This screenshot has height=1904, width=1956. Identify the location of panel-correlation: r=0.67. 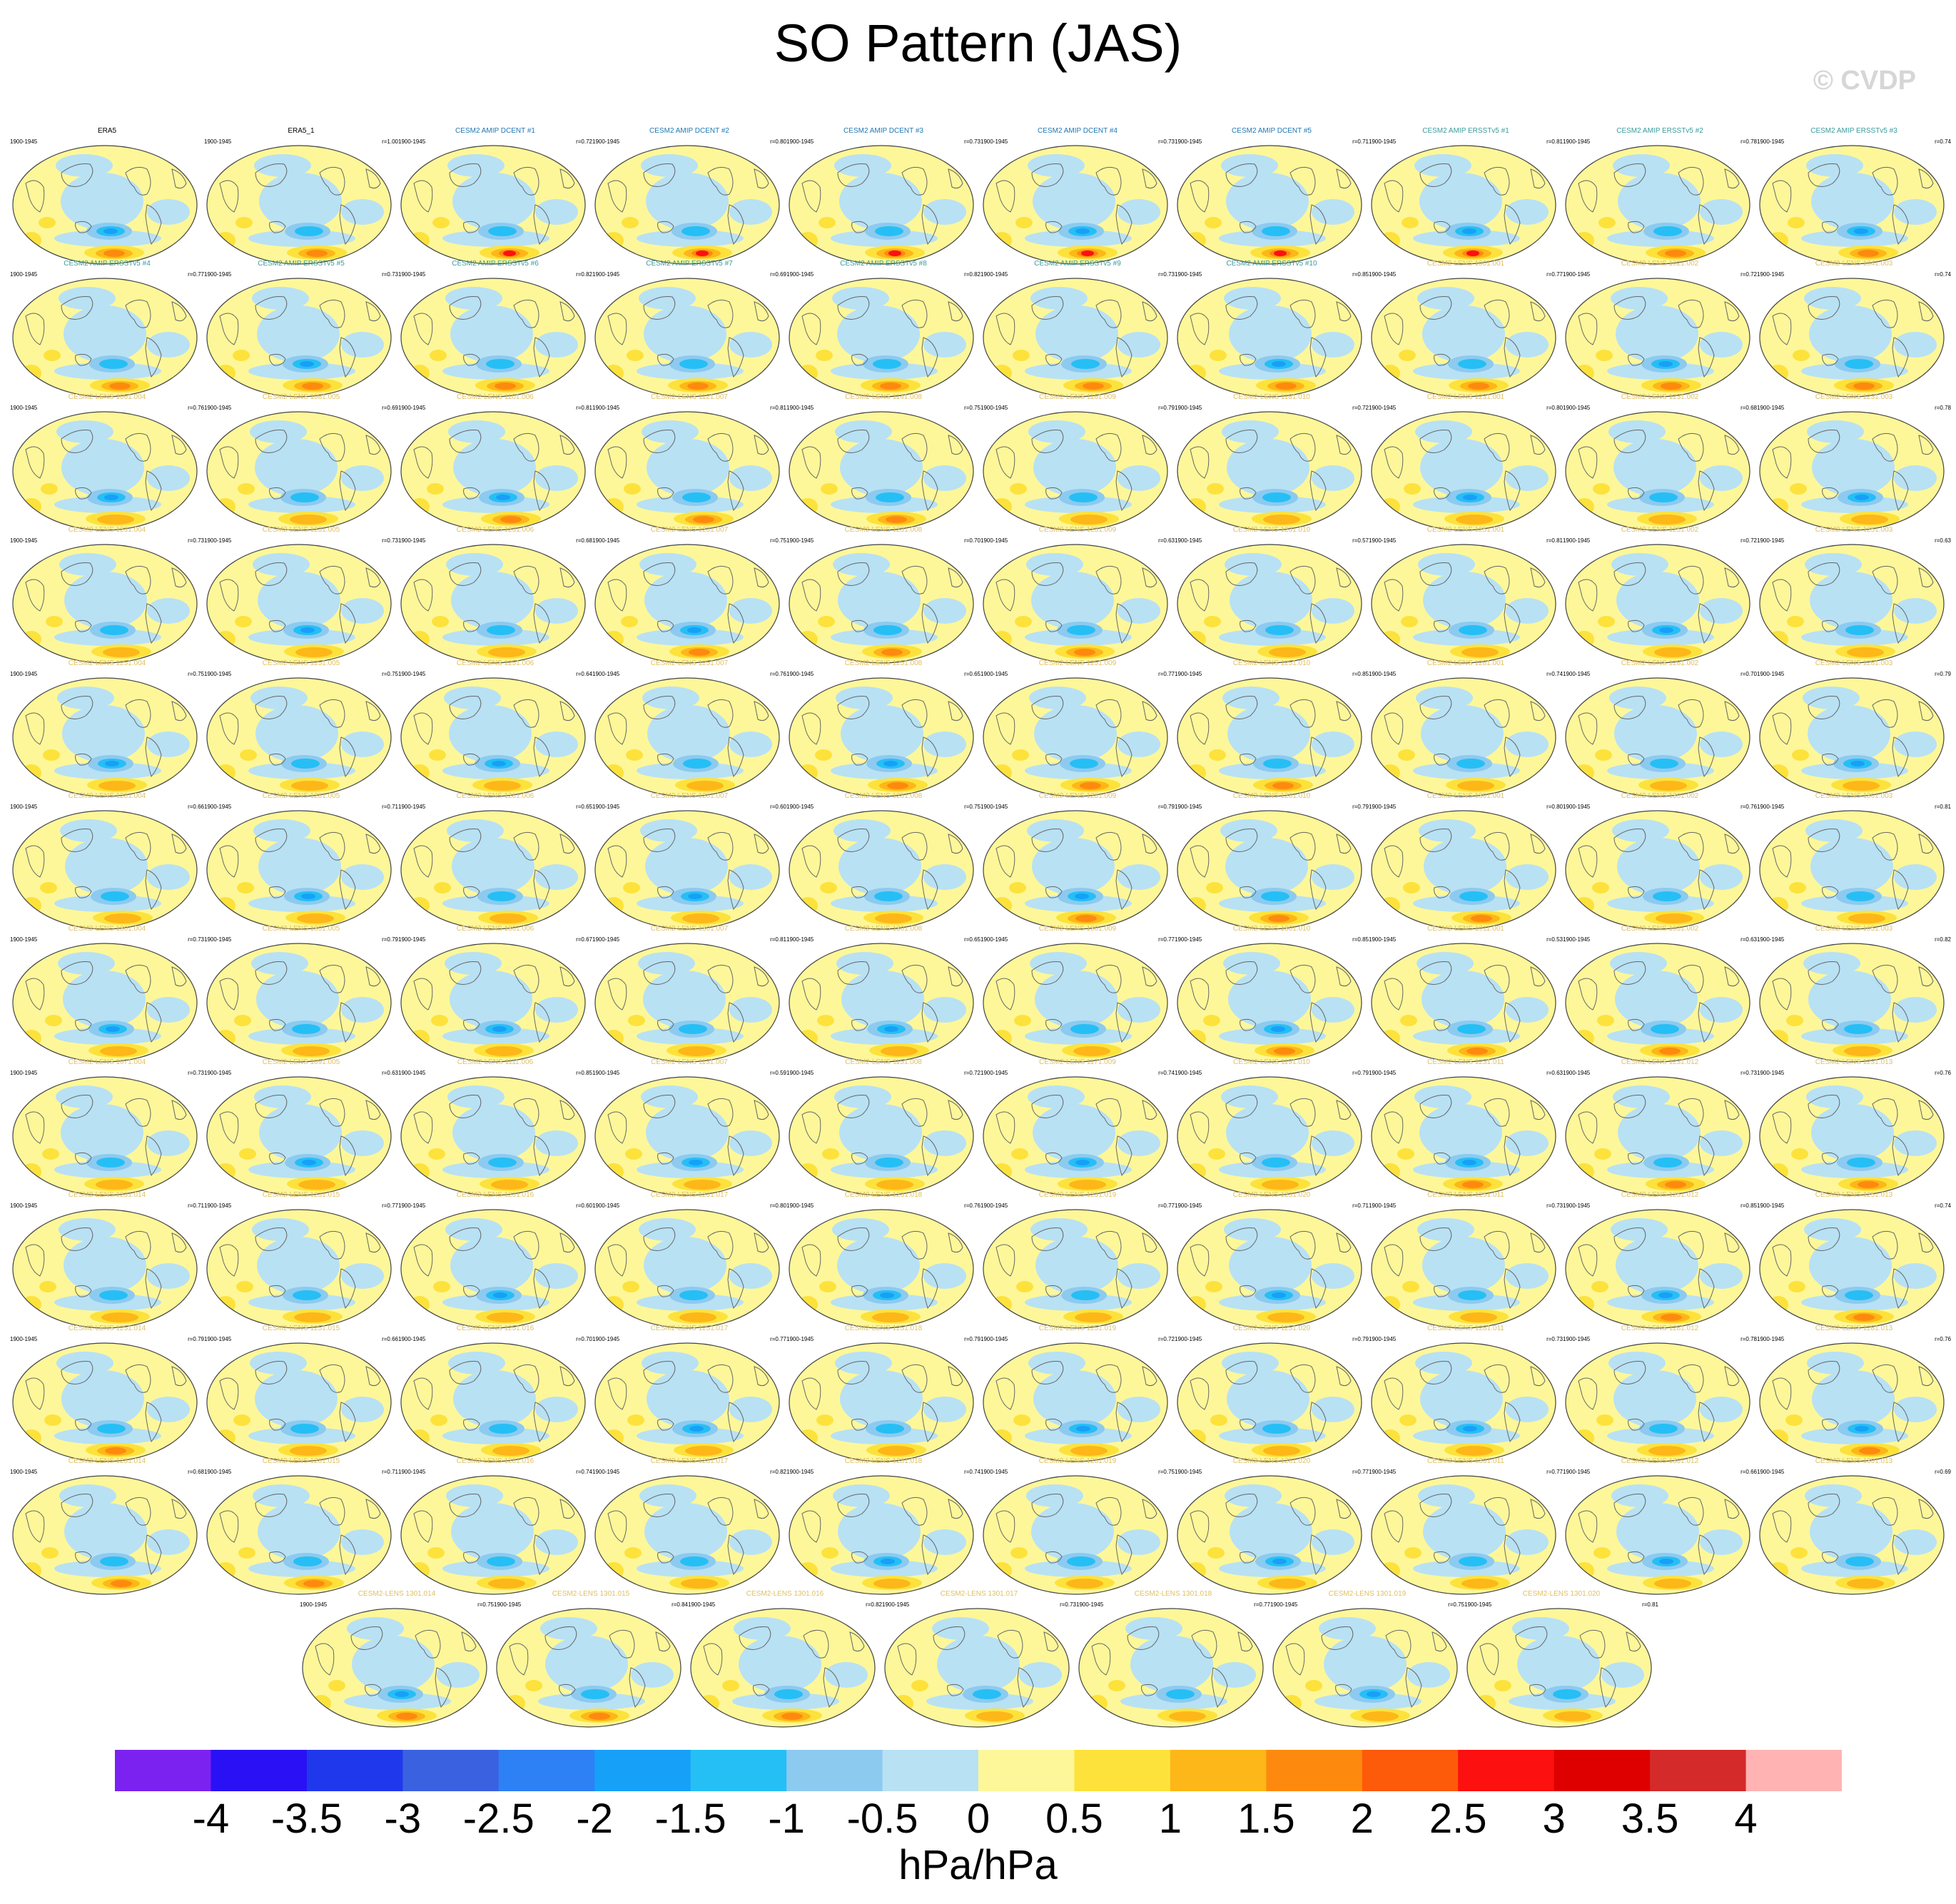
(584, 939).